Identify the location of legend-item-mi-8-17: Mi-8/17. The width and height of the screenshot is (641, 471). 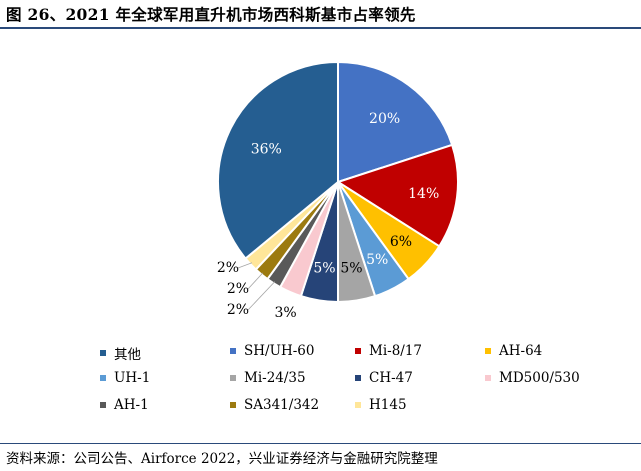
(388, 351).